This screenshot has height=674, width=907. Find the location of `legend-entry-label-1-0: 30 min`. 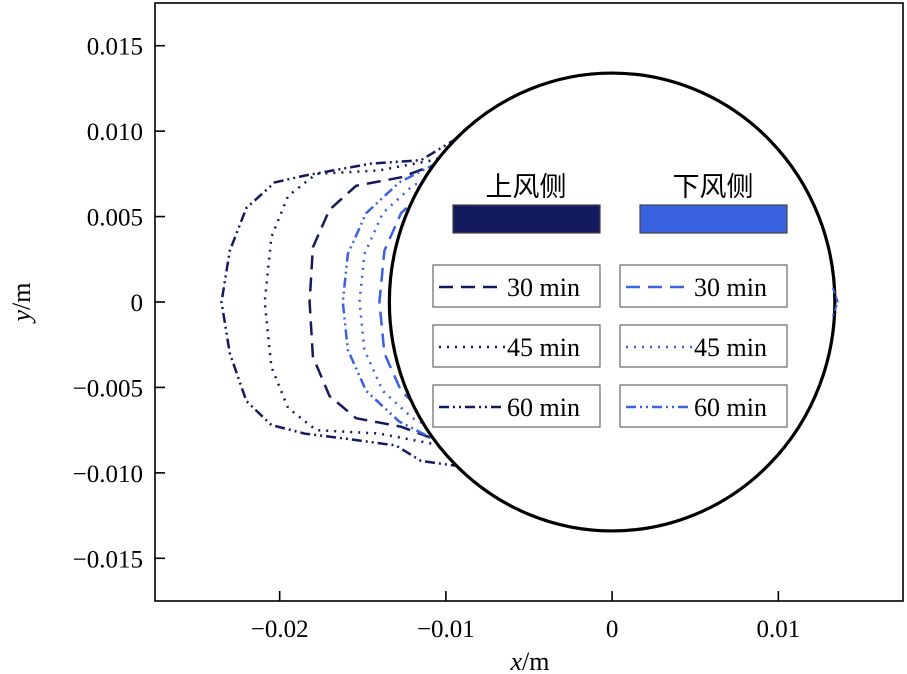

legend-entry-label-1-0: 30 min is located at coordinates (730, 287).